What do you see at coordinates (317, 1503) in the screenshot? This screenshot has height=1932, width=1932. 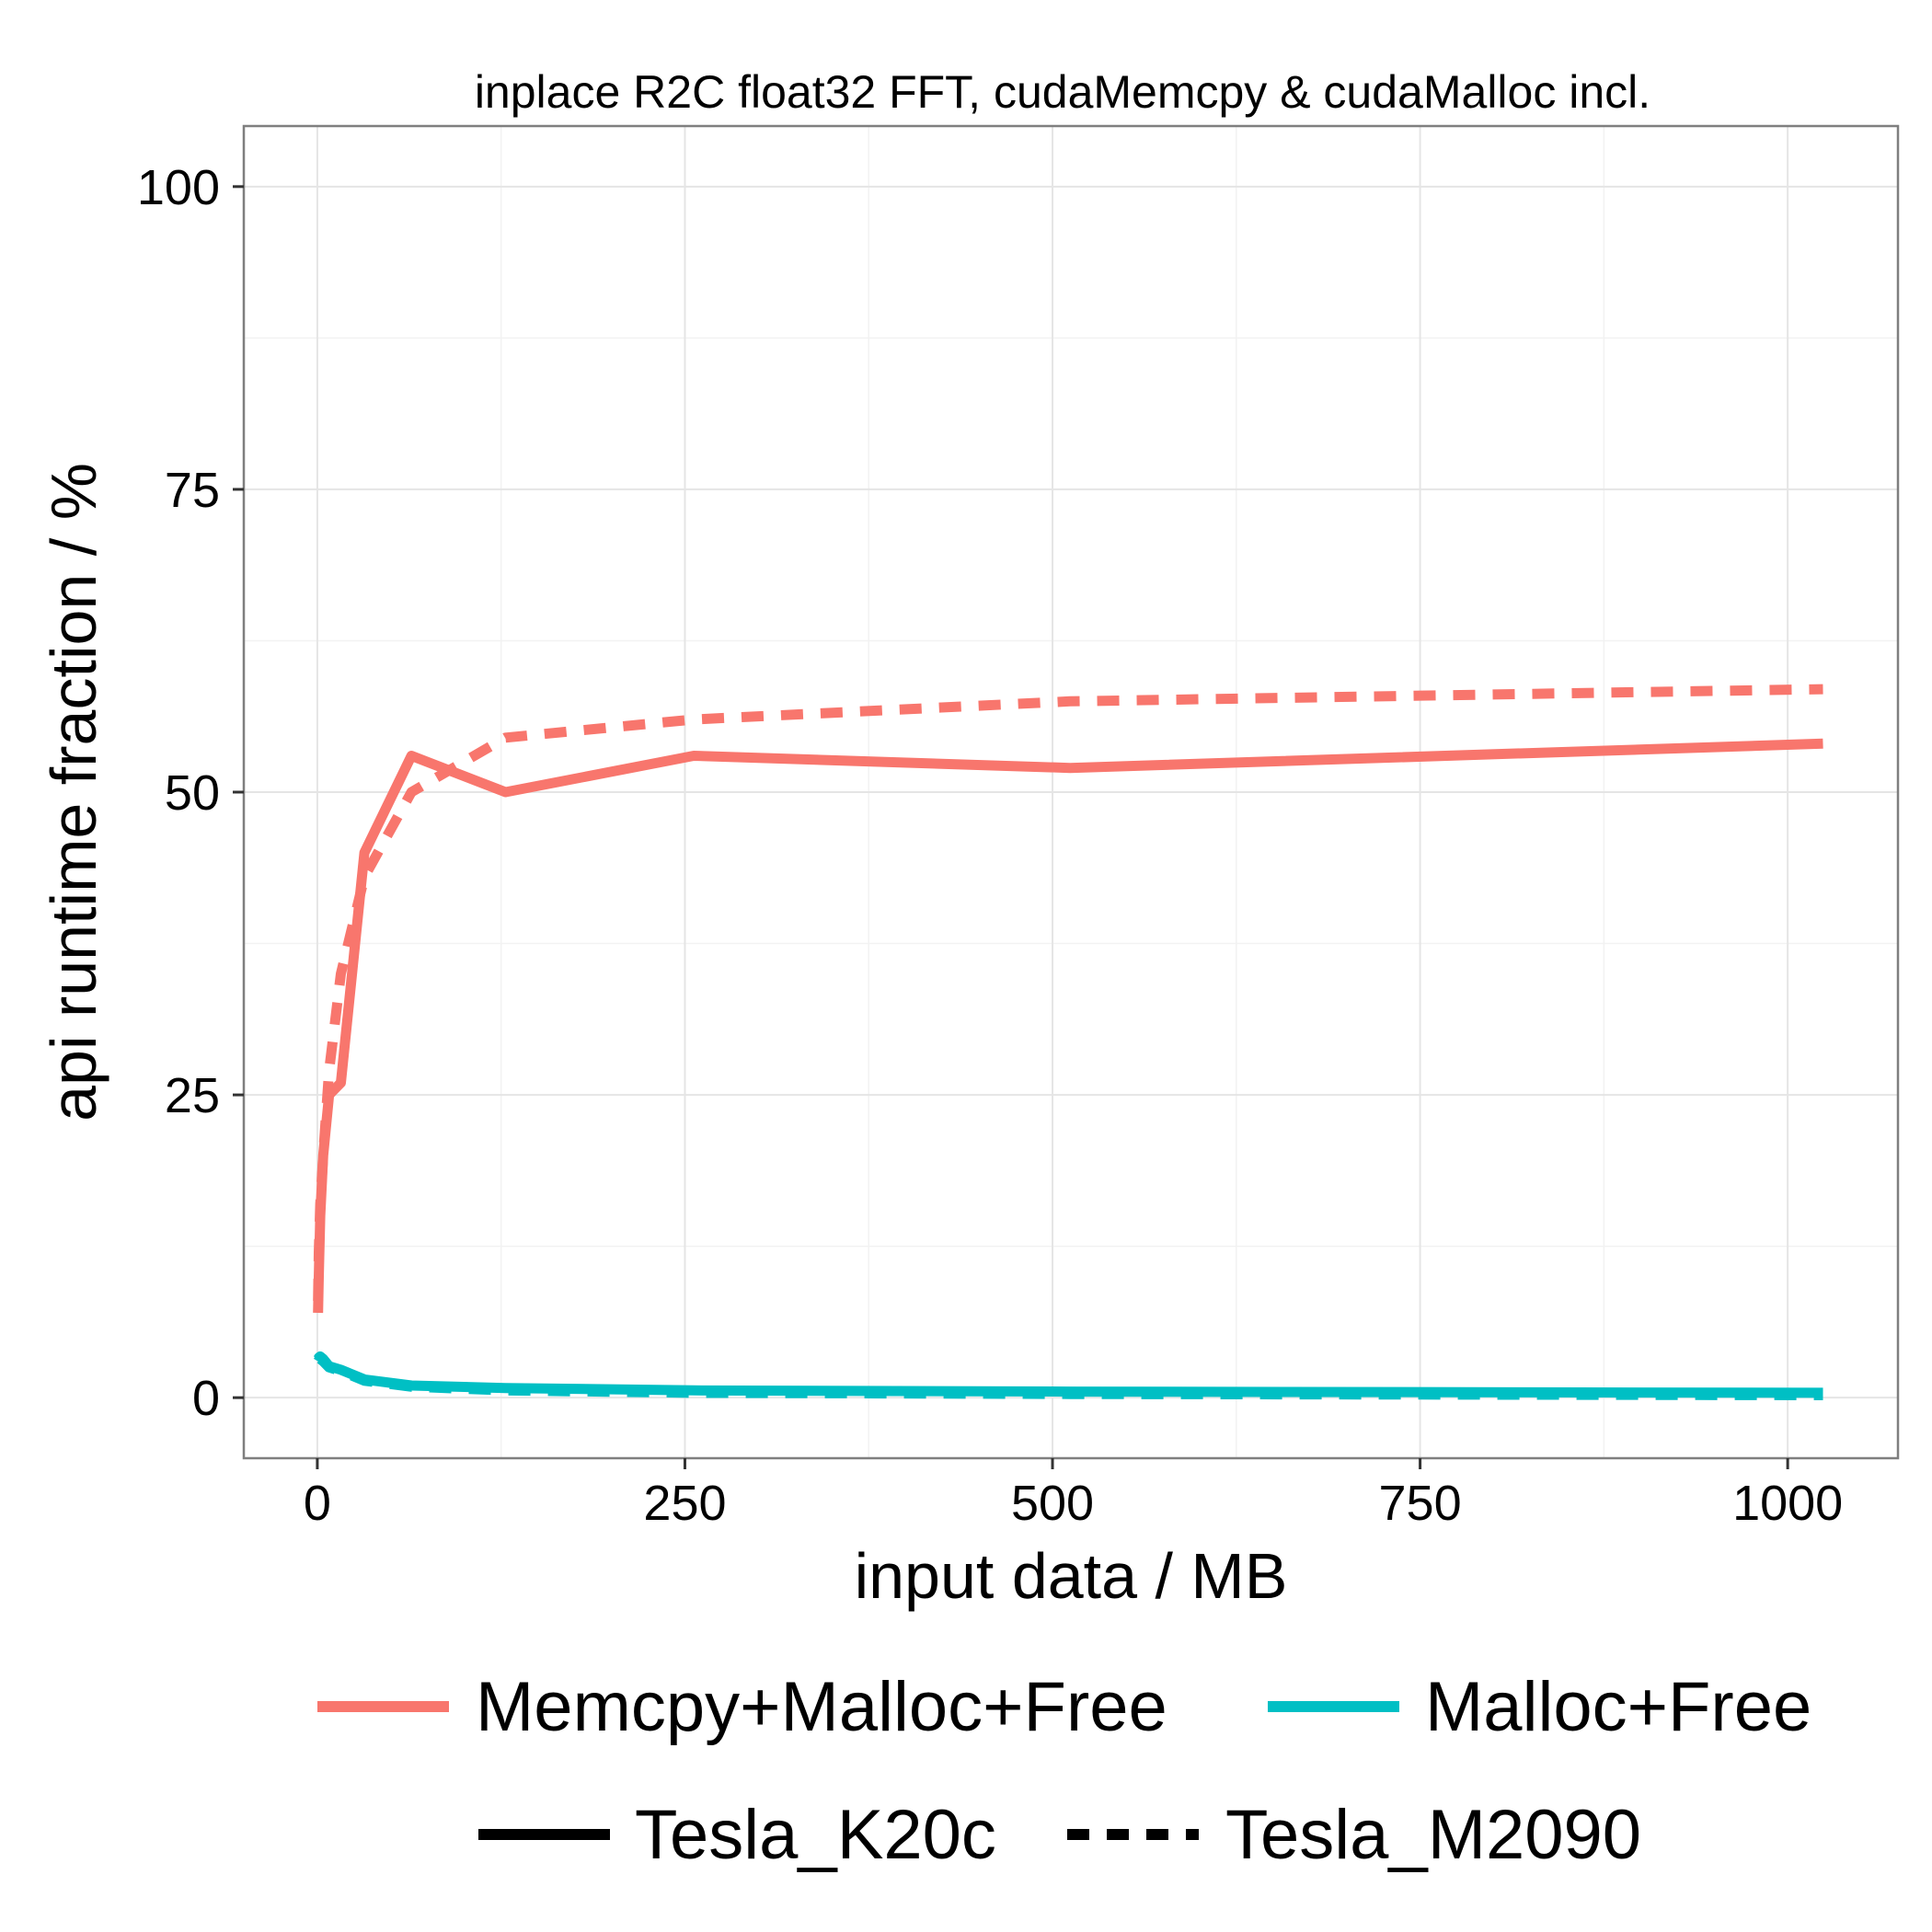 I see `x-tick-label: 0` at bounding box center [317, 1503].